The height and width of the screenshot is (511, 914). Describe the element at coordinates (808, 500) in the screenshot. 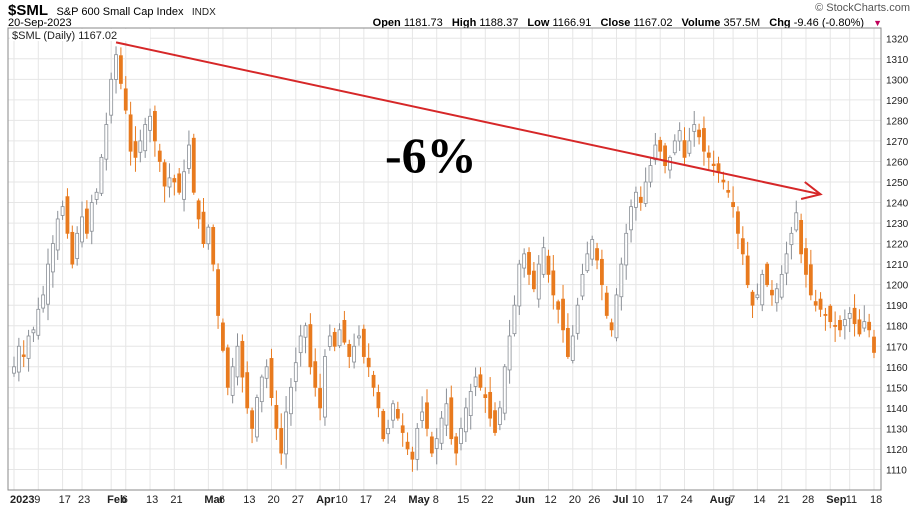

I see `x-tick-label: 28` at that location.